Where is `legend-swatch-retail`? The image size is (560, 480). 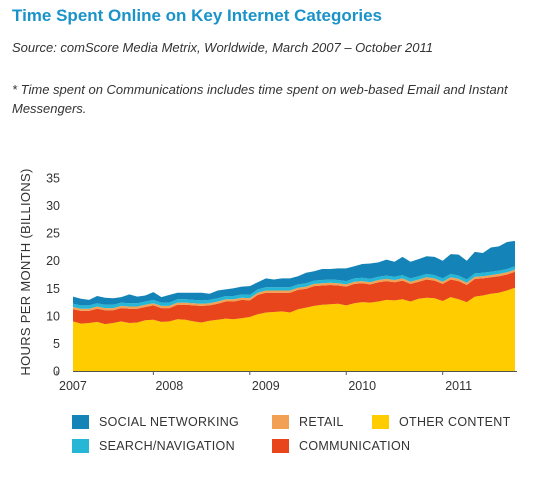
legend-swatch-retail is located at coordinates (280, 422).